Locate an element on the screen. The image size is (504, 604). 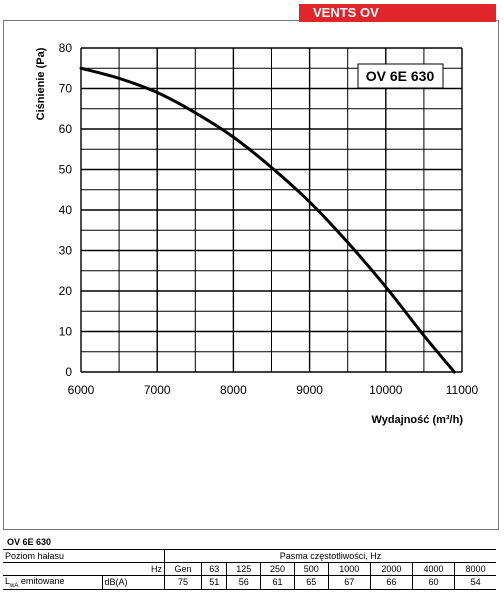
row-label: LwA emitowane is located at coordinates (52, 582).